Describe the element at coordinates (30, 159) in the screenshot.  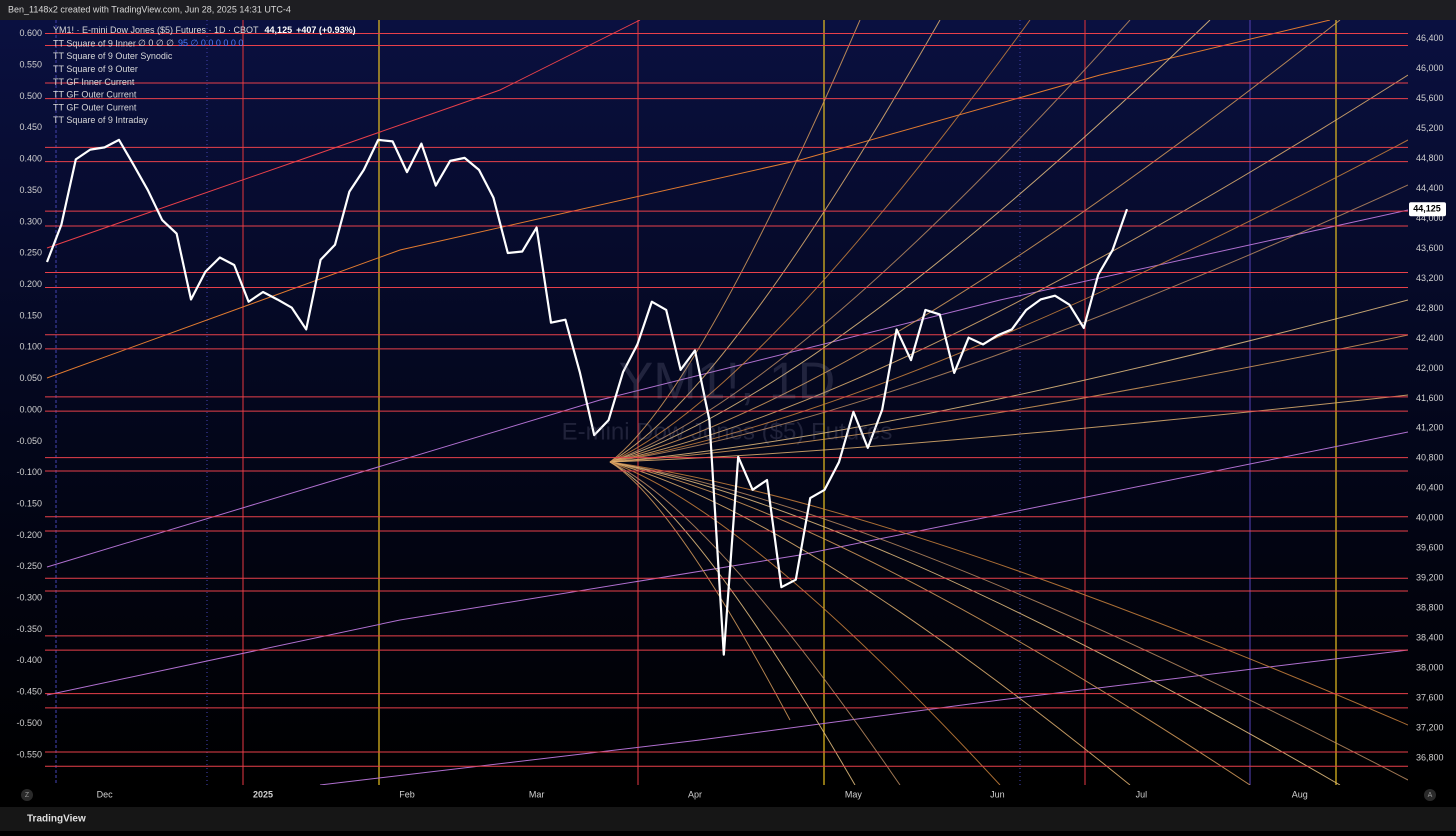
I see `y2-tick-label: 0.400` at that location.